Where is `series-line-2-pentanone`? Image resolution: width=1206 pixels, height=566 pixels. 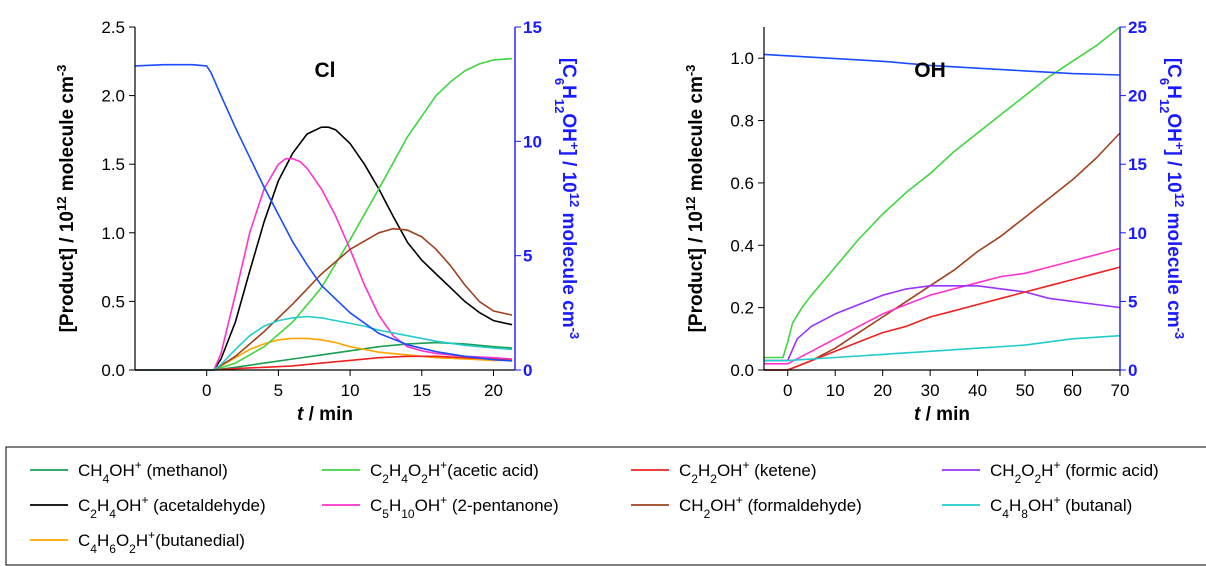 series-line-2-pentanone is located at coordinates (324, 264).